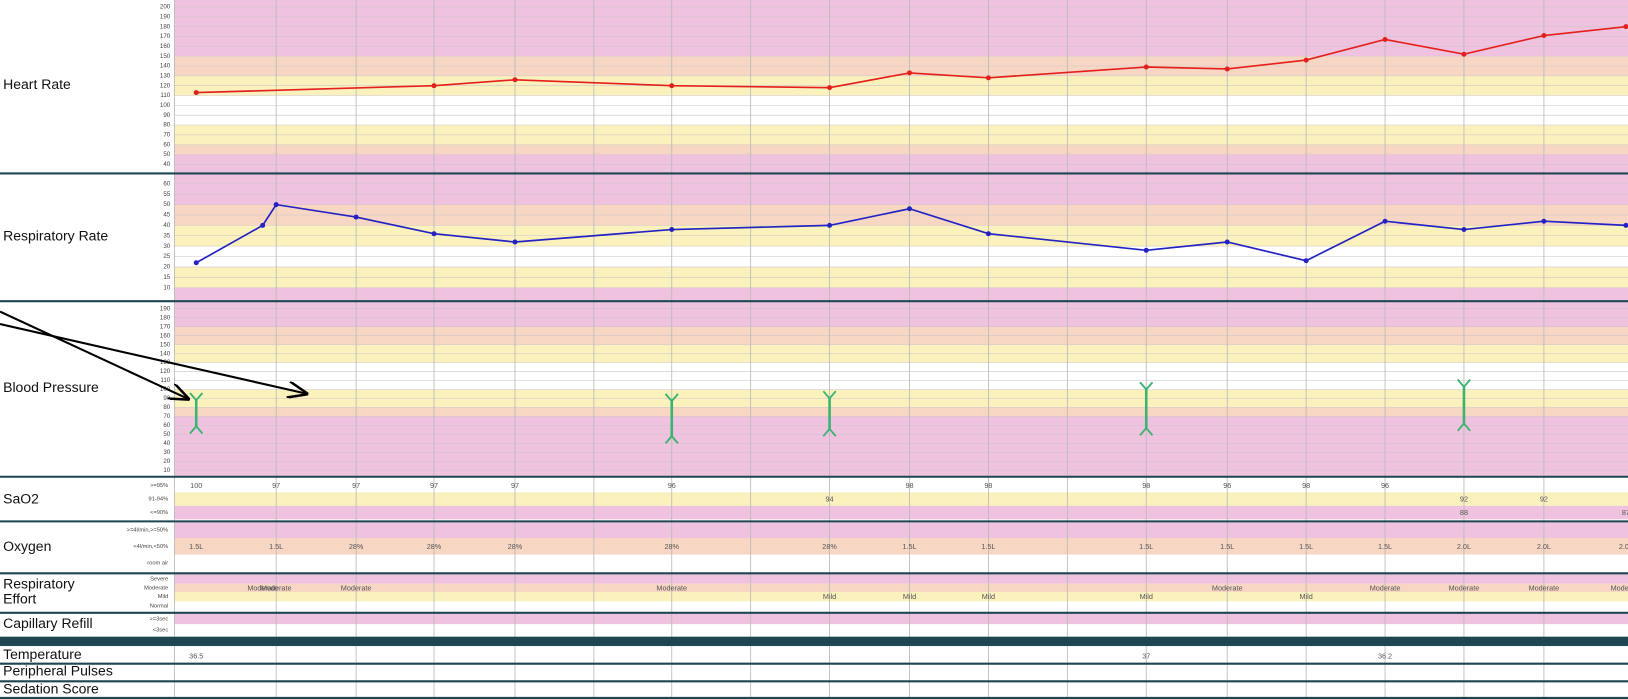 The image size is (1628, 699). Describe the element at coordinates (166, 267) in the screenshot. I see `y-tick-label: 20` at that location.